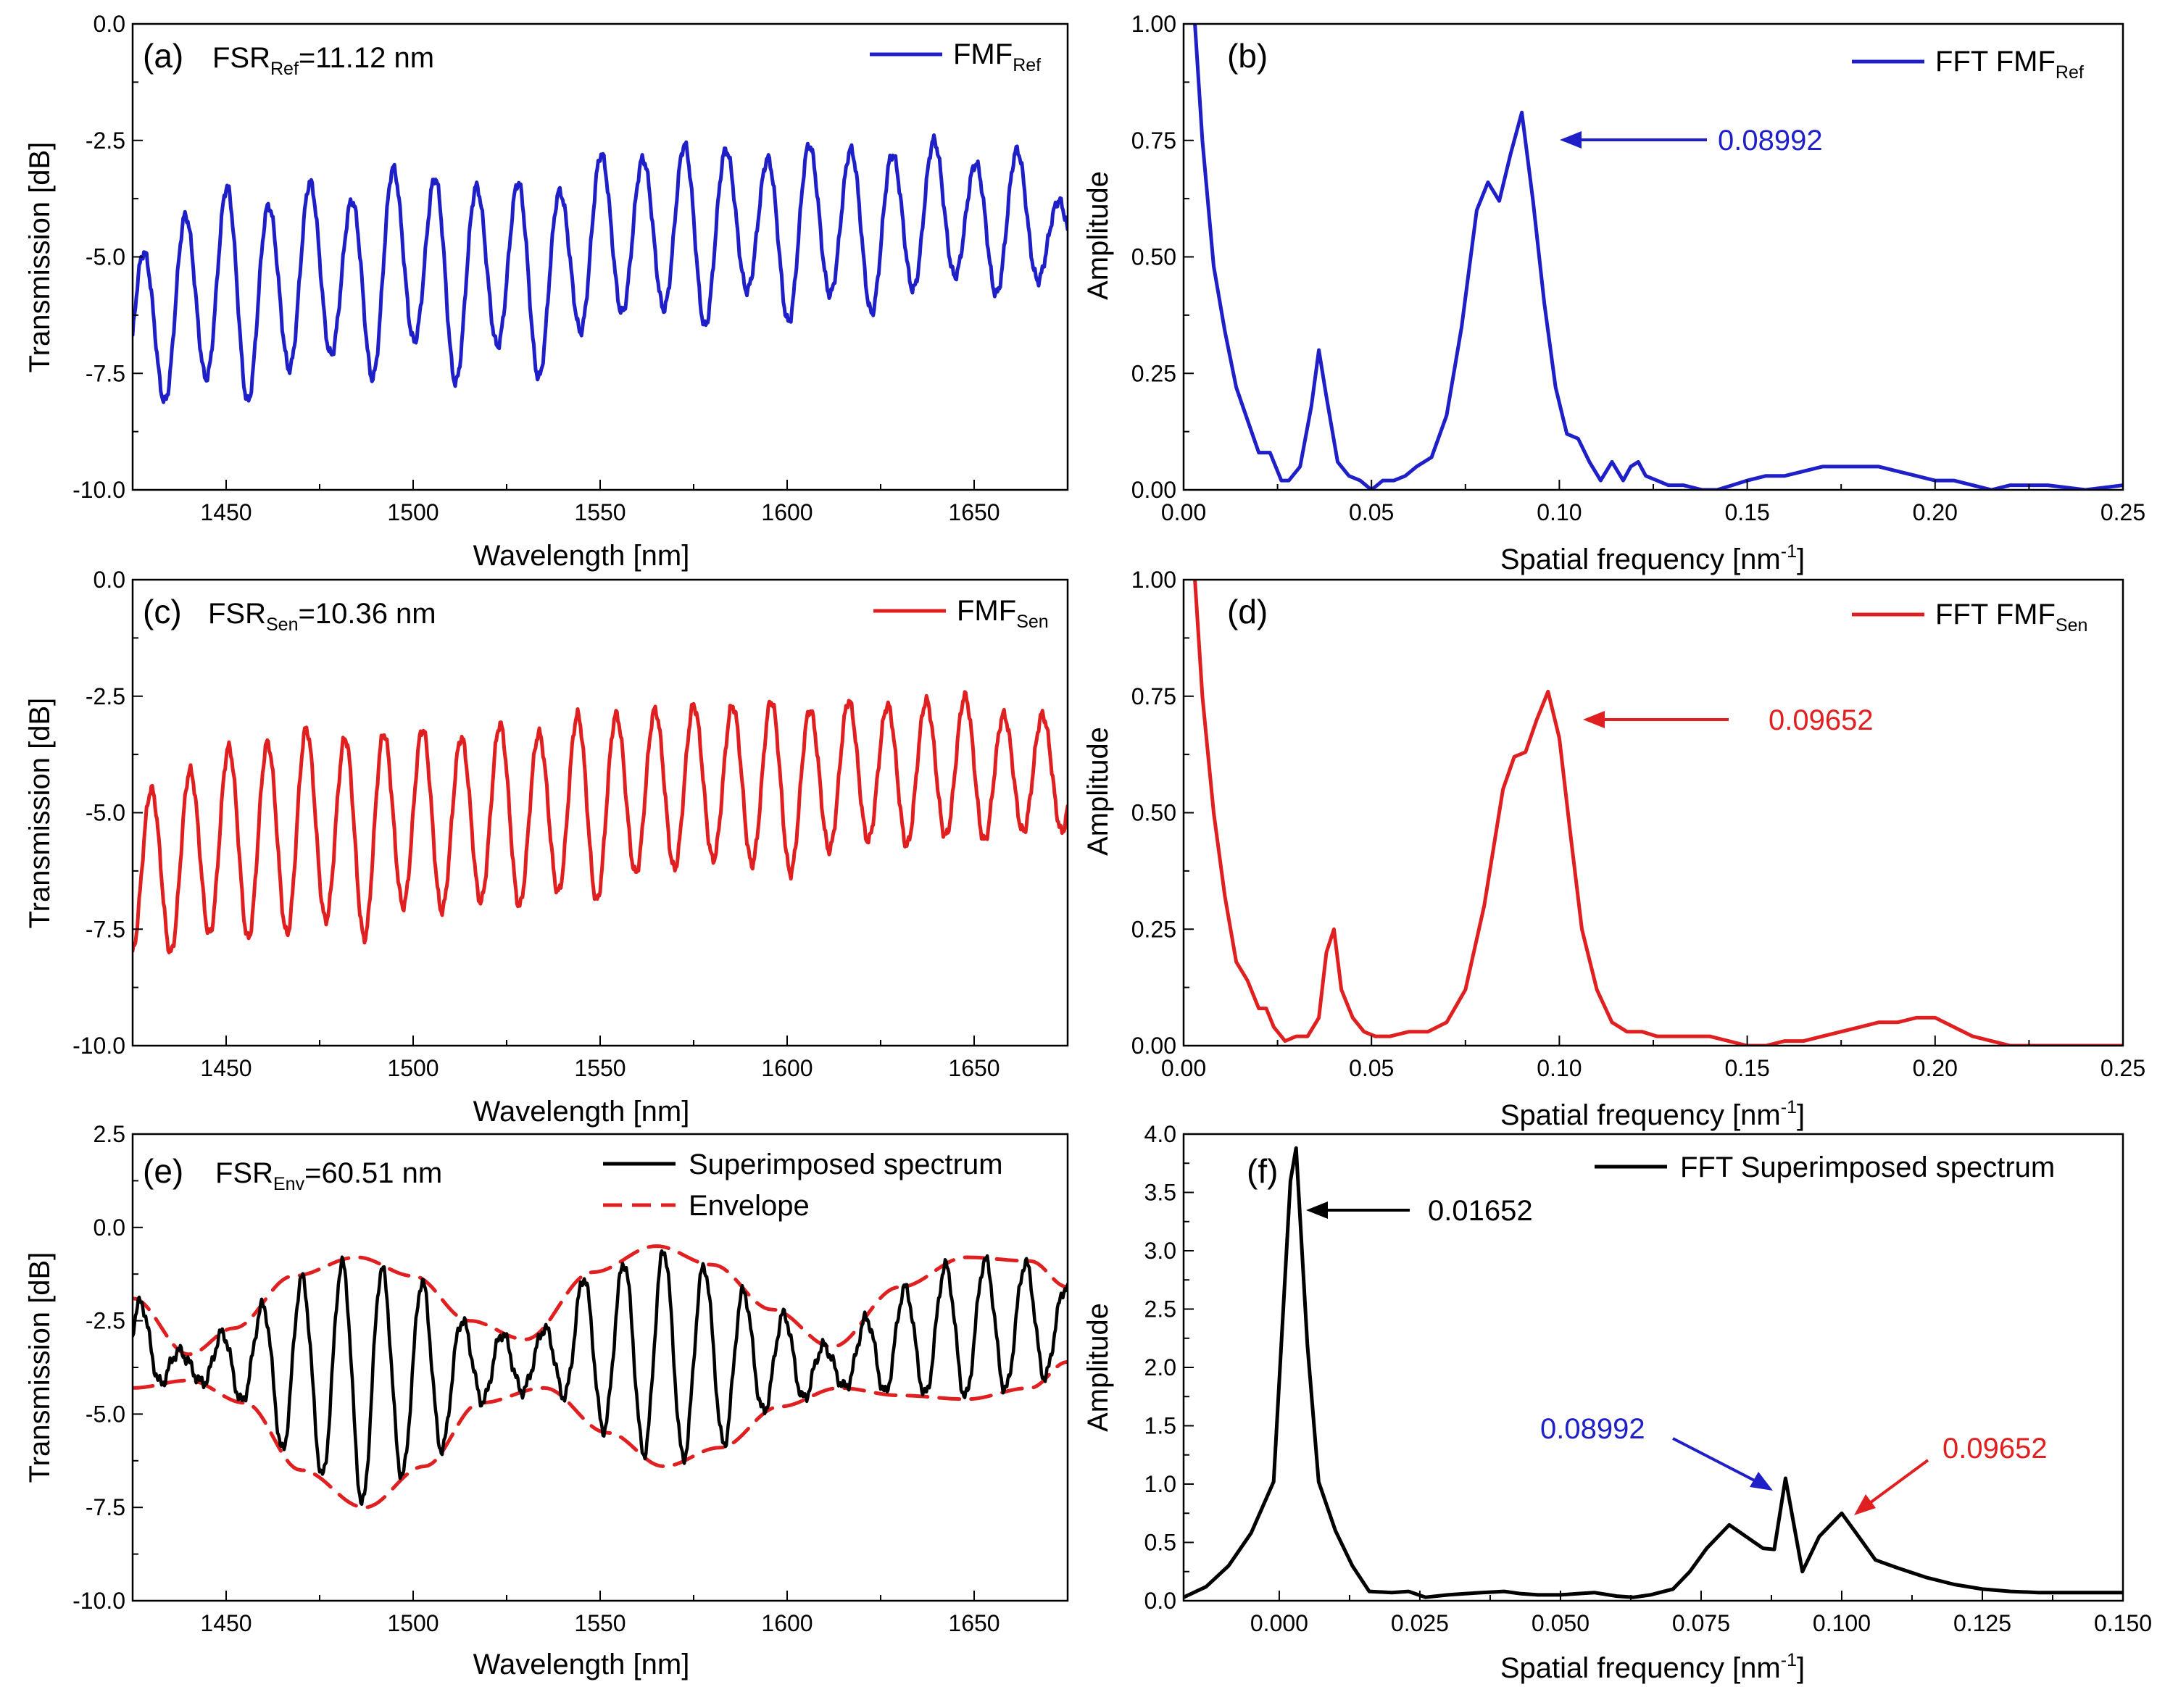  Describe the element at coordinates (98, 1046) in the screenshot. I see `panel-c-y-tick-label: -10.0` at that location.